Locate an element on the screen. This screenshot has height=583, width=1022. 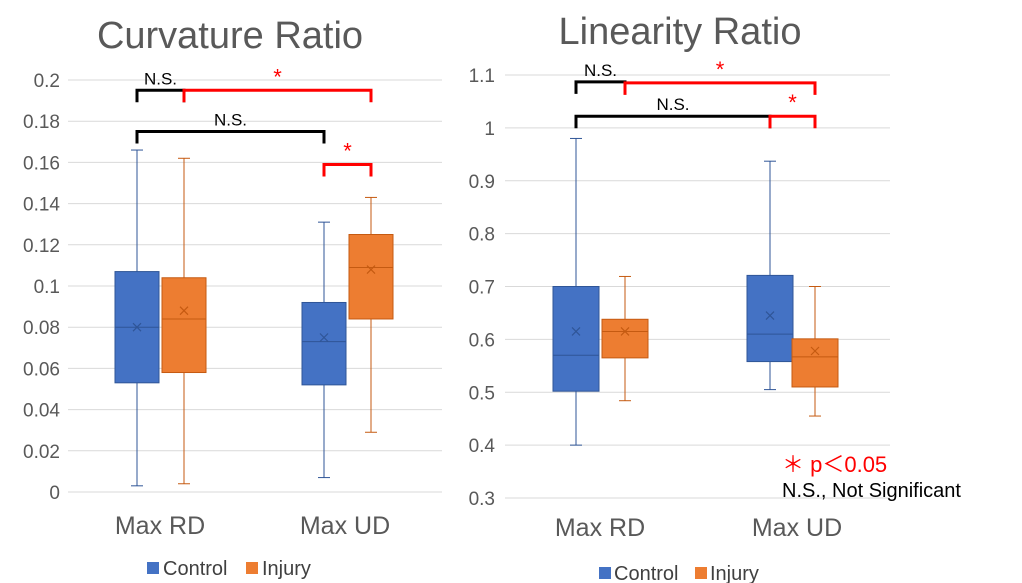
y-tick-label: 0.7 is located at coordinates (482, 288).